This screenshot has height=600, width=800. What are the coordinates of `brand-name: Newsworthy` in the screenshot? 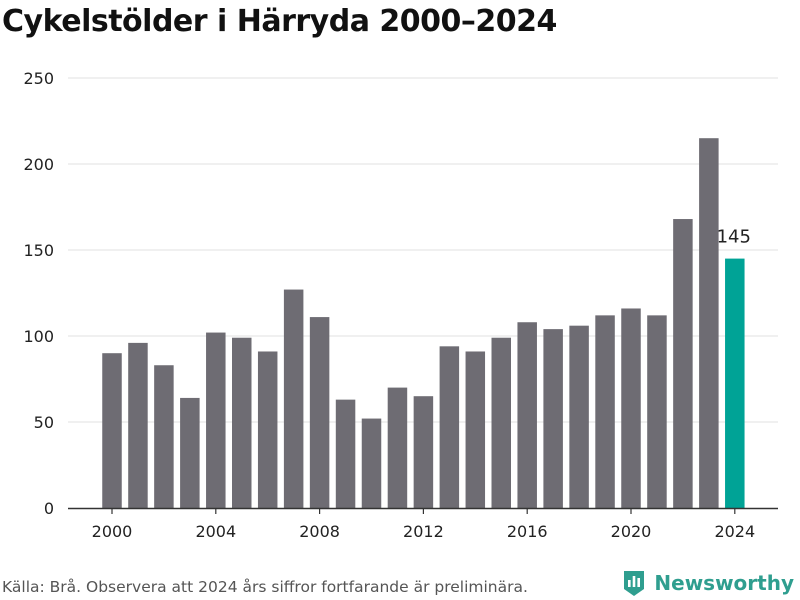 It's located at (724, 583).